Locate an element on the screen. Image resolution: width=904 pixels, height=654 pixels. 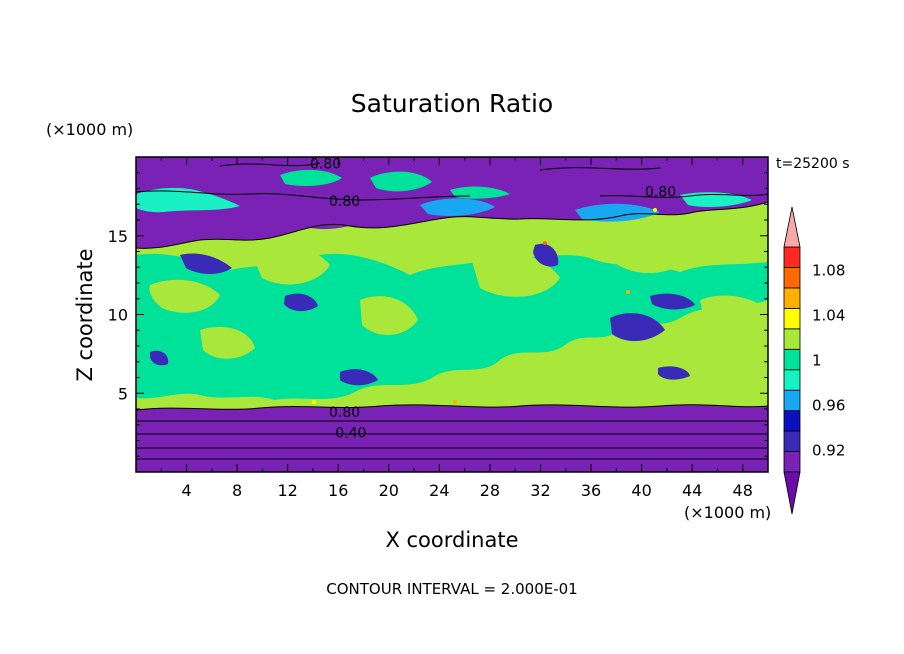
time-label: t=25200 s is located at coordinates (813, 164).